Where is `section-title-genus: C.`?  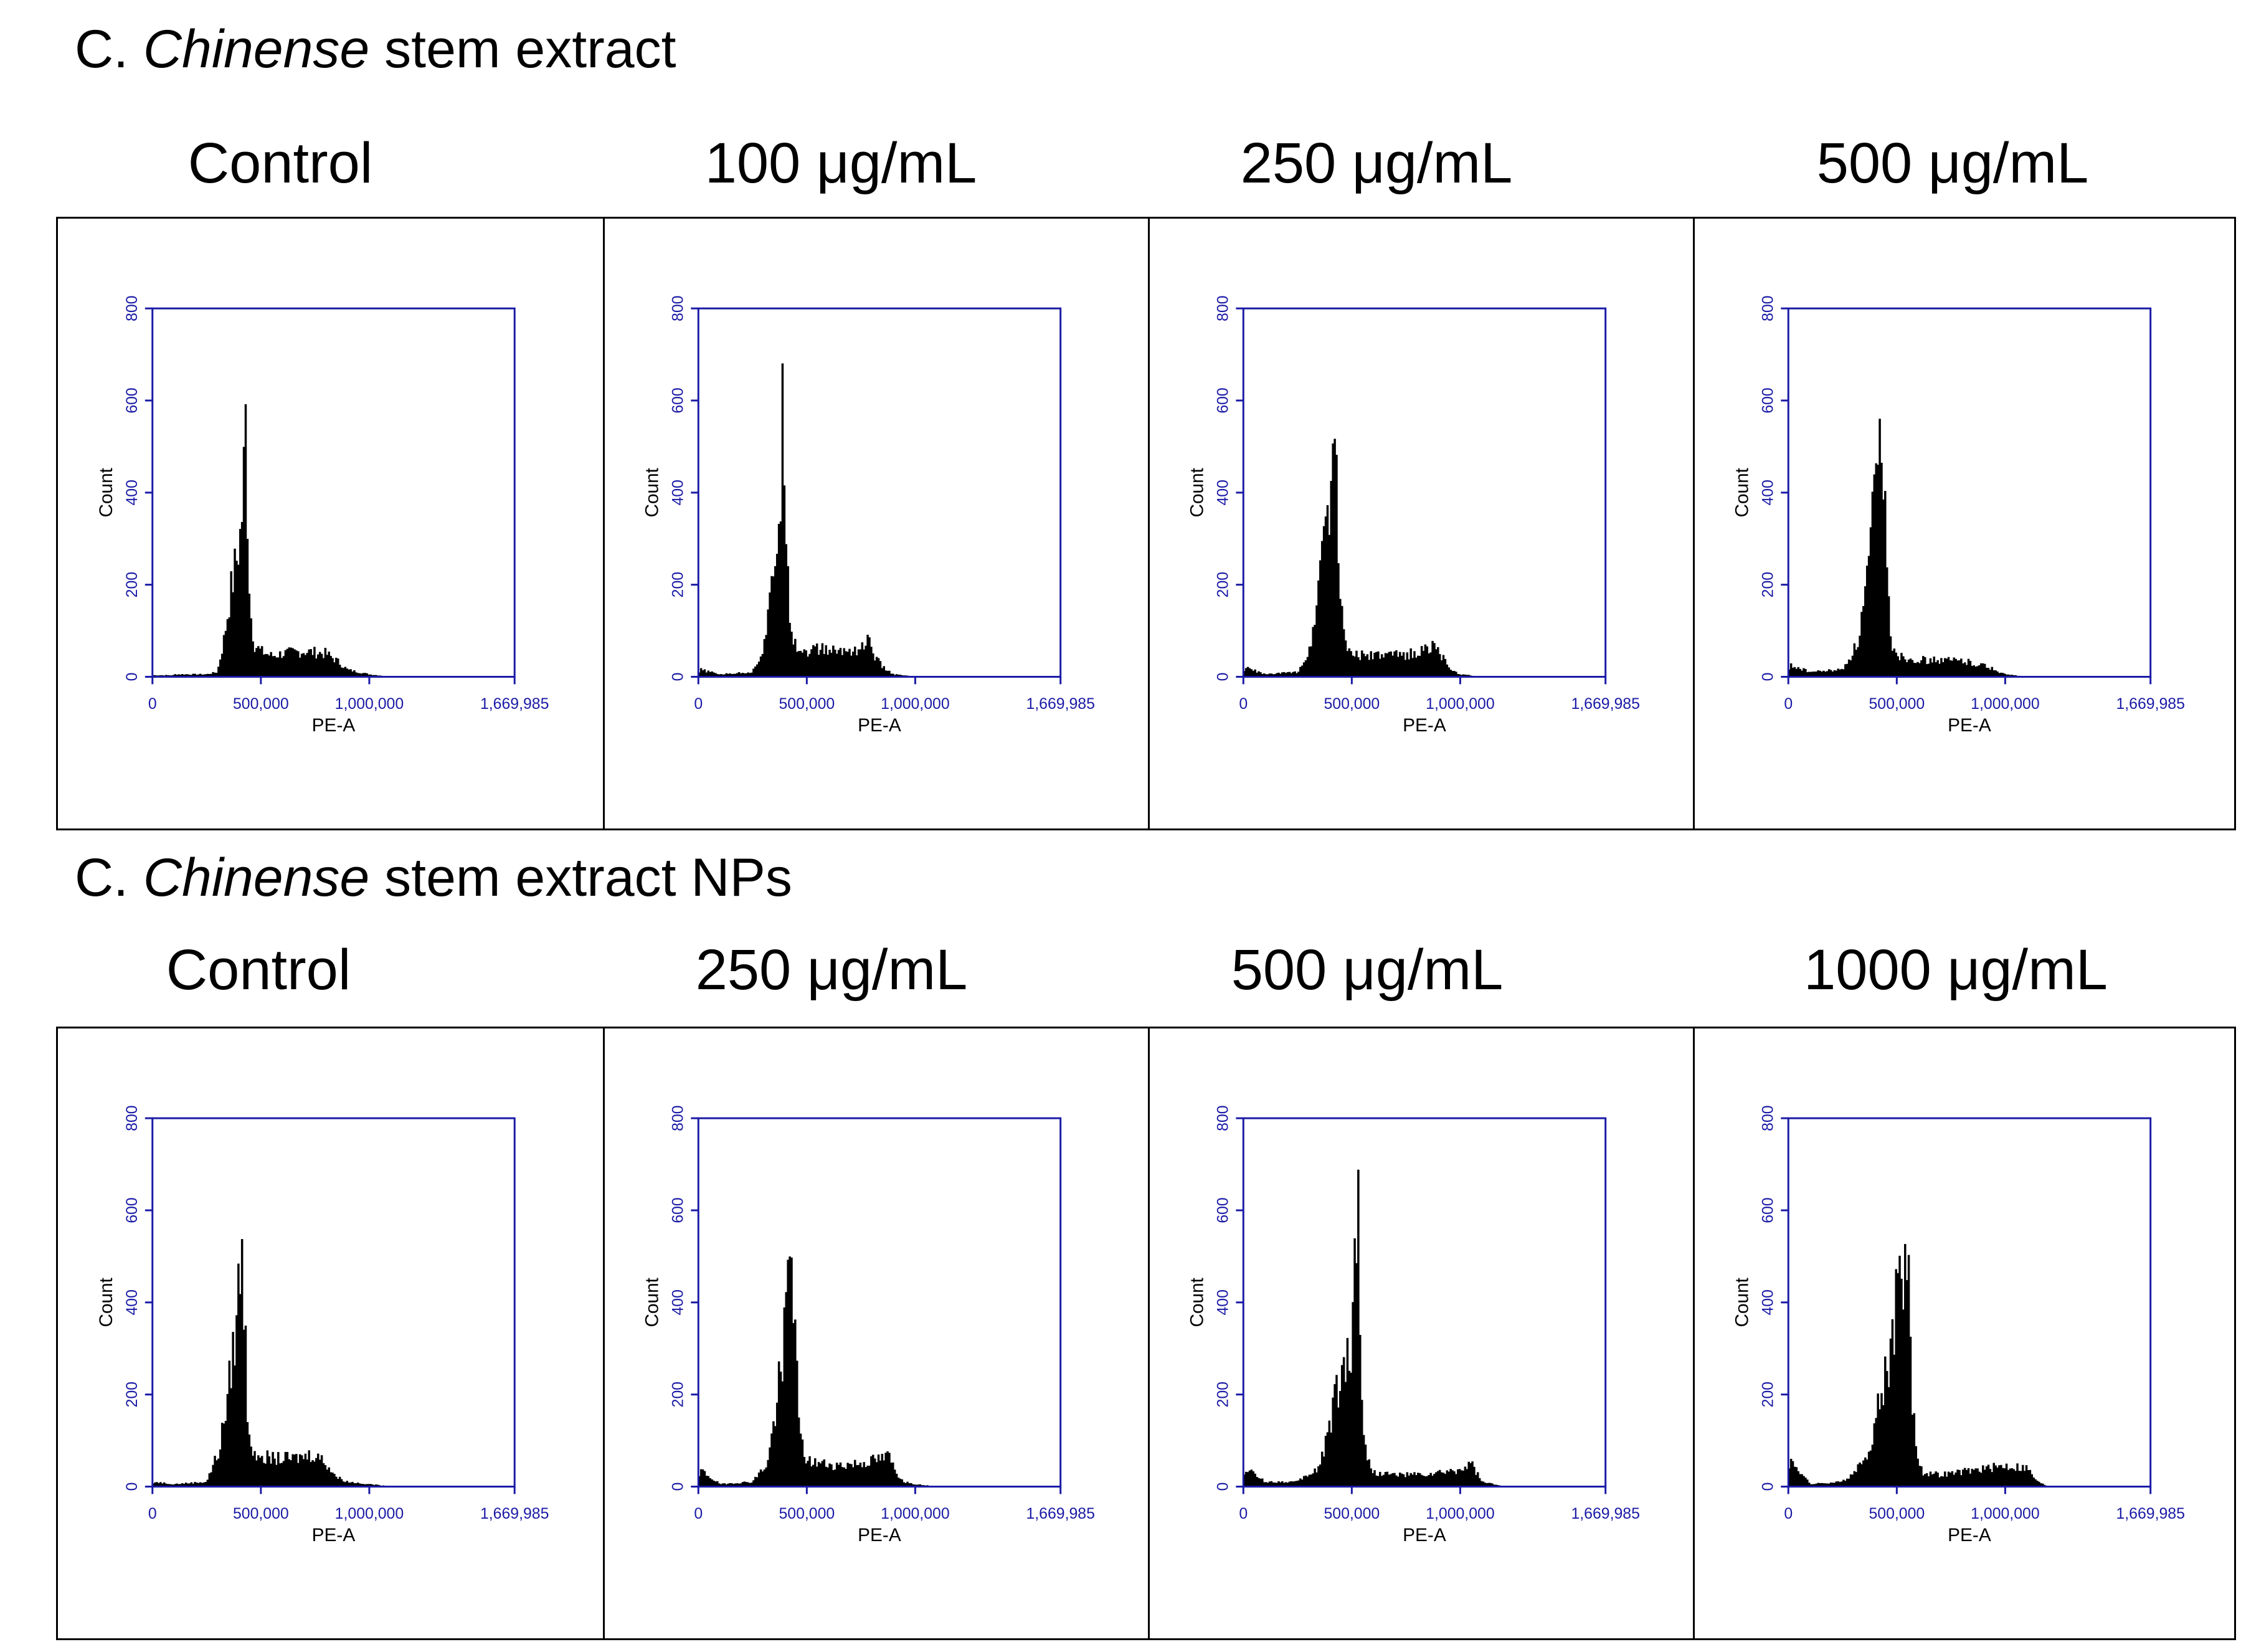
section-title-genus: C. is located at coordinates (101, 878).